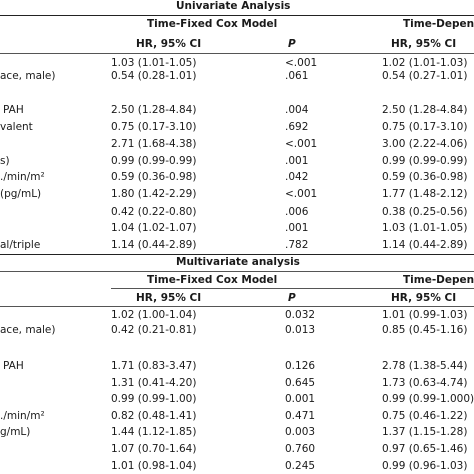  Describe the element at coordinates (237, 254) in the screenshot. I see `multivariate-top-rule` at that location.